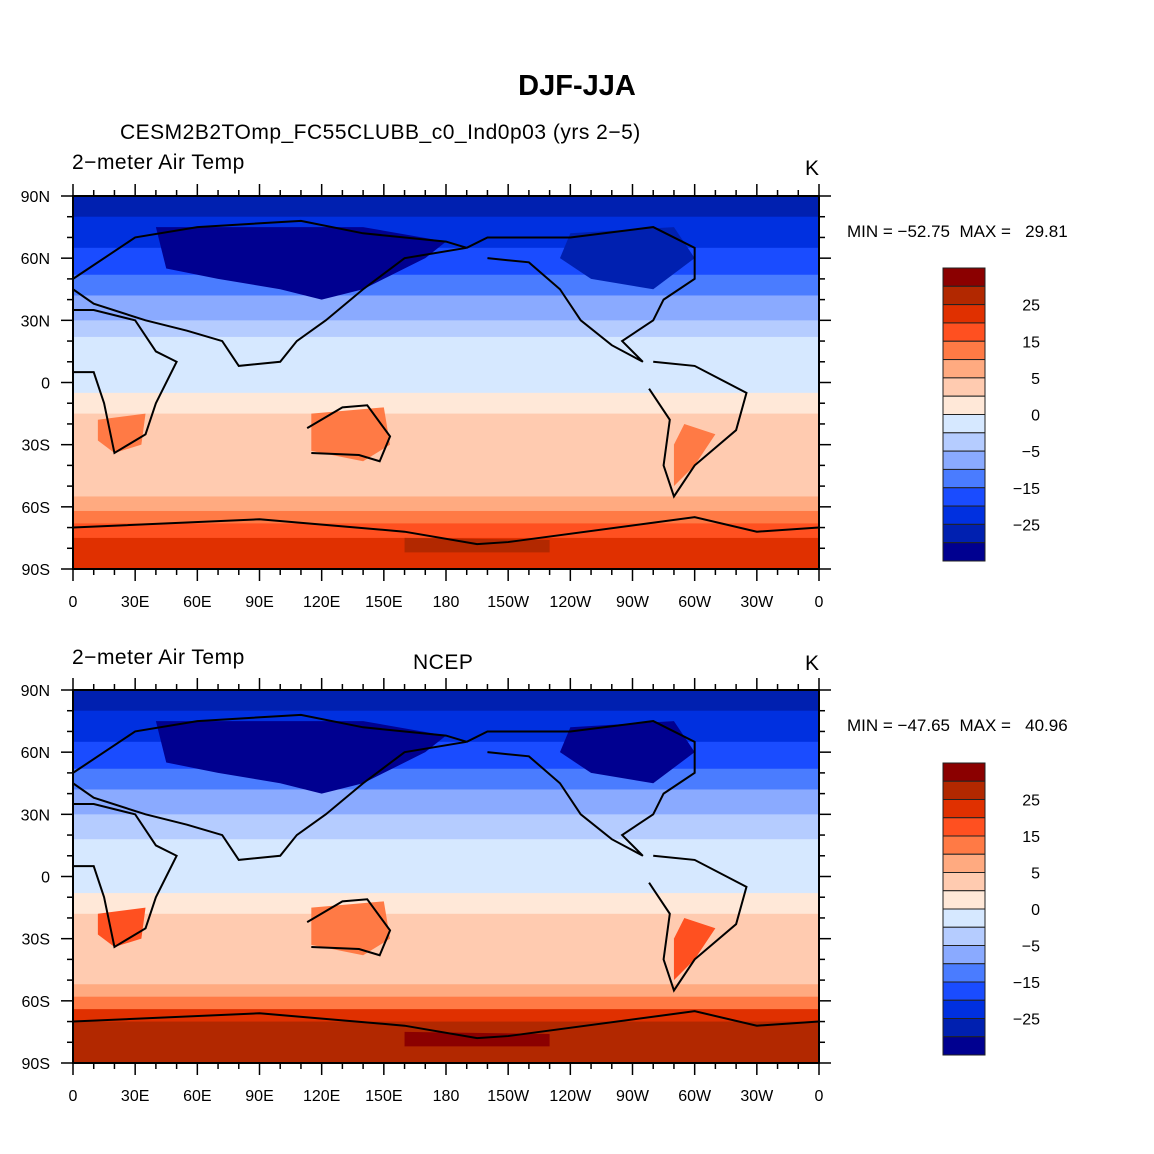 The width and height of the screenshot is (1154, 1154). What do you see at coordinates (633, 602) in the screenshot?
I see `x-tick-label: 90W` at bounding box center [633, 602].